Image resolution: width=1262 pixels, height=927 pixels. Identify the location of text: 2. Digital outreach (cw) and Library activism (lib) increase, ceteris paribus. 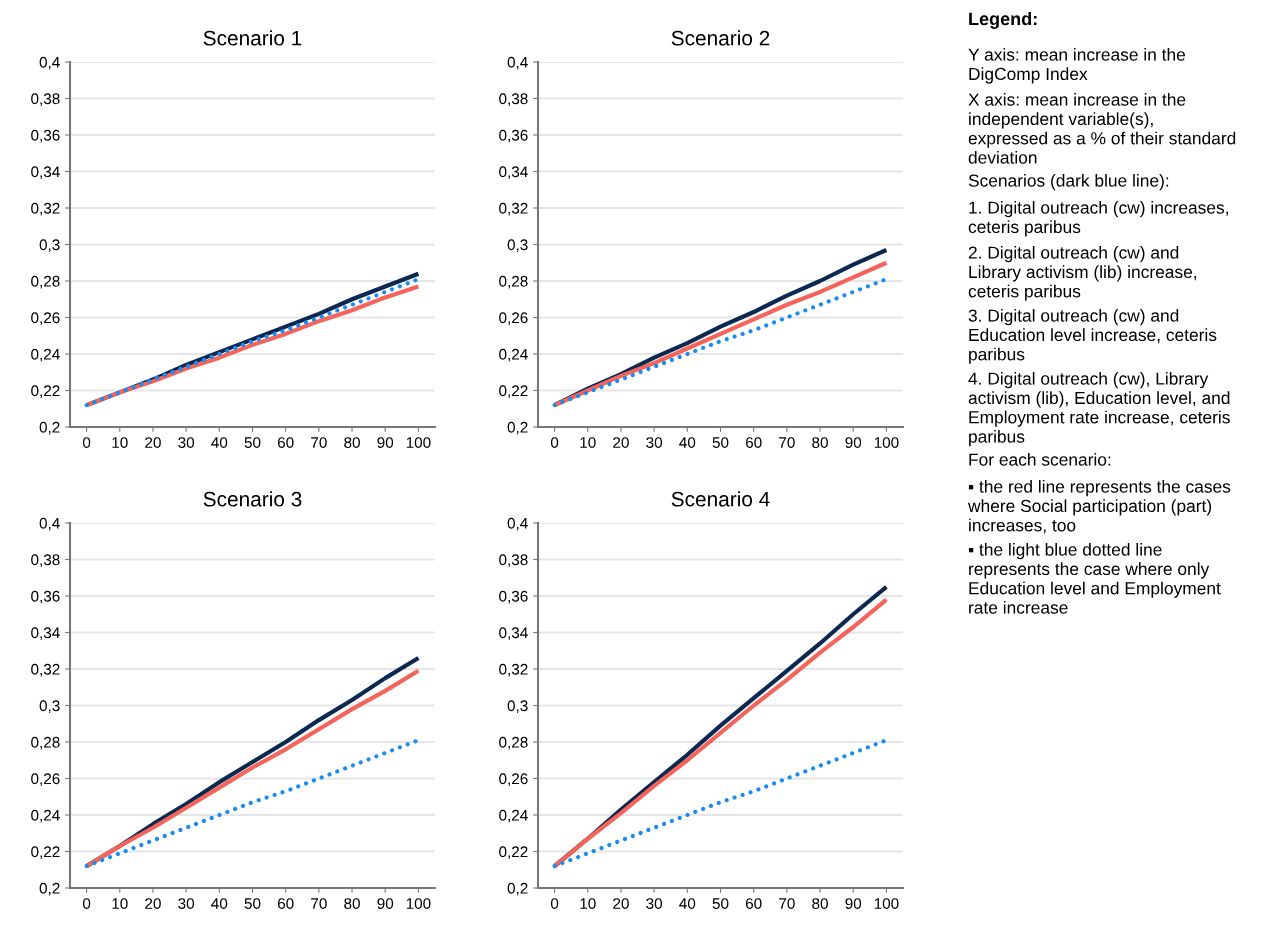
(1082, 273).